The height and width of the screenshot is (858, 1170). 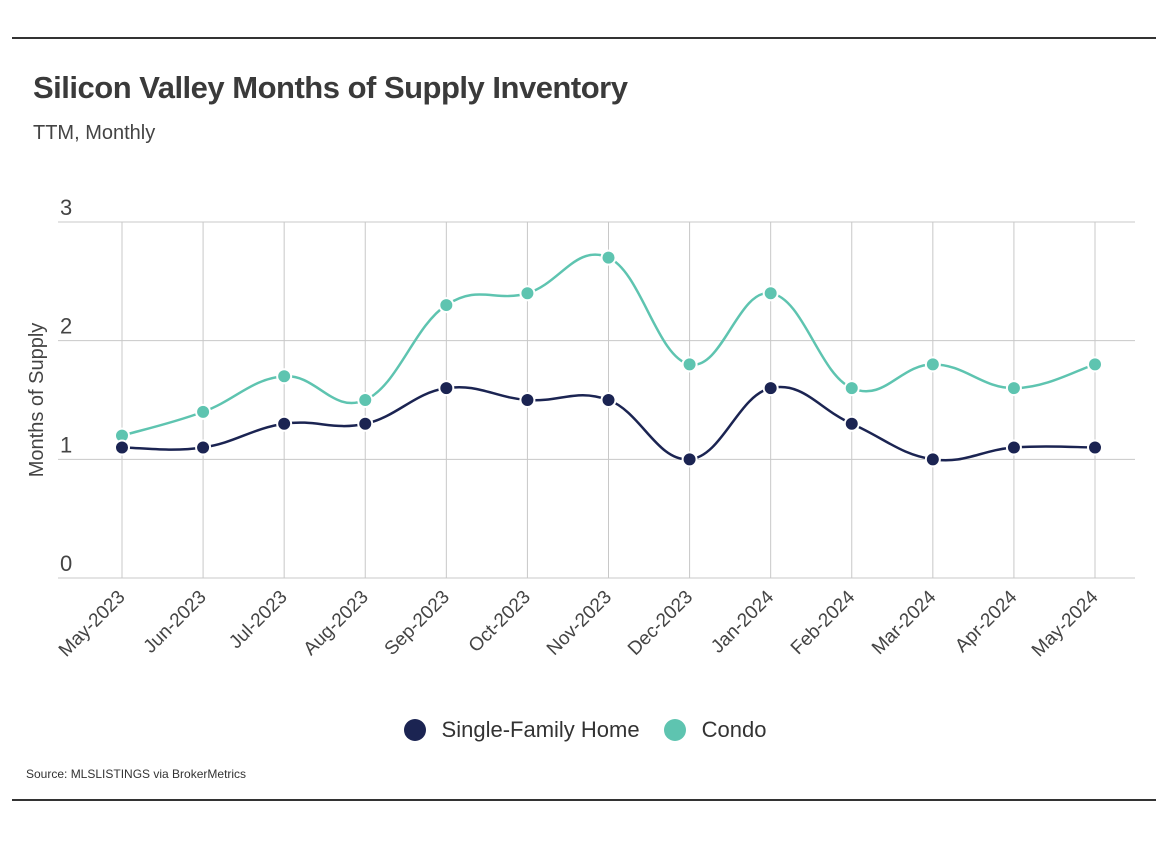 I want to click on x-tick-label: Oct-2023, so click(x=500, y=622).